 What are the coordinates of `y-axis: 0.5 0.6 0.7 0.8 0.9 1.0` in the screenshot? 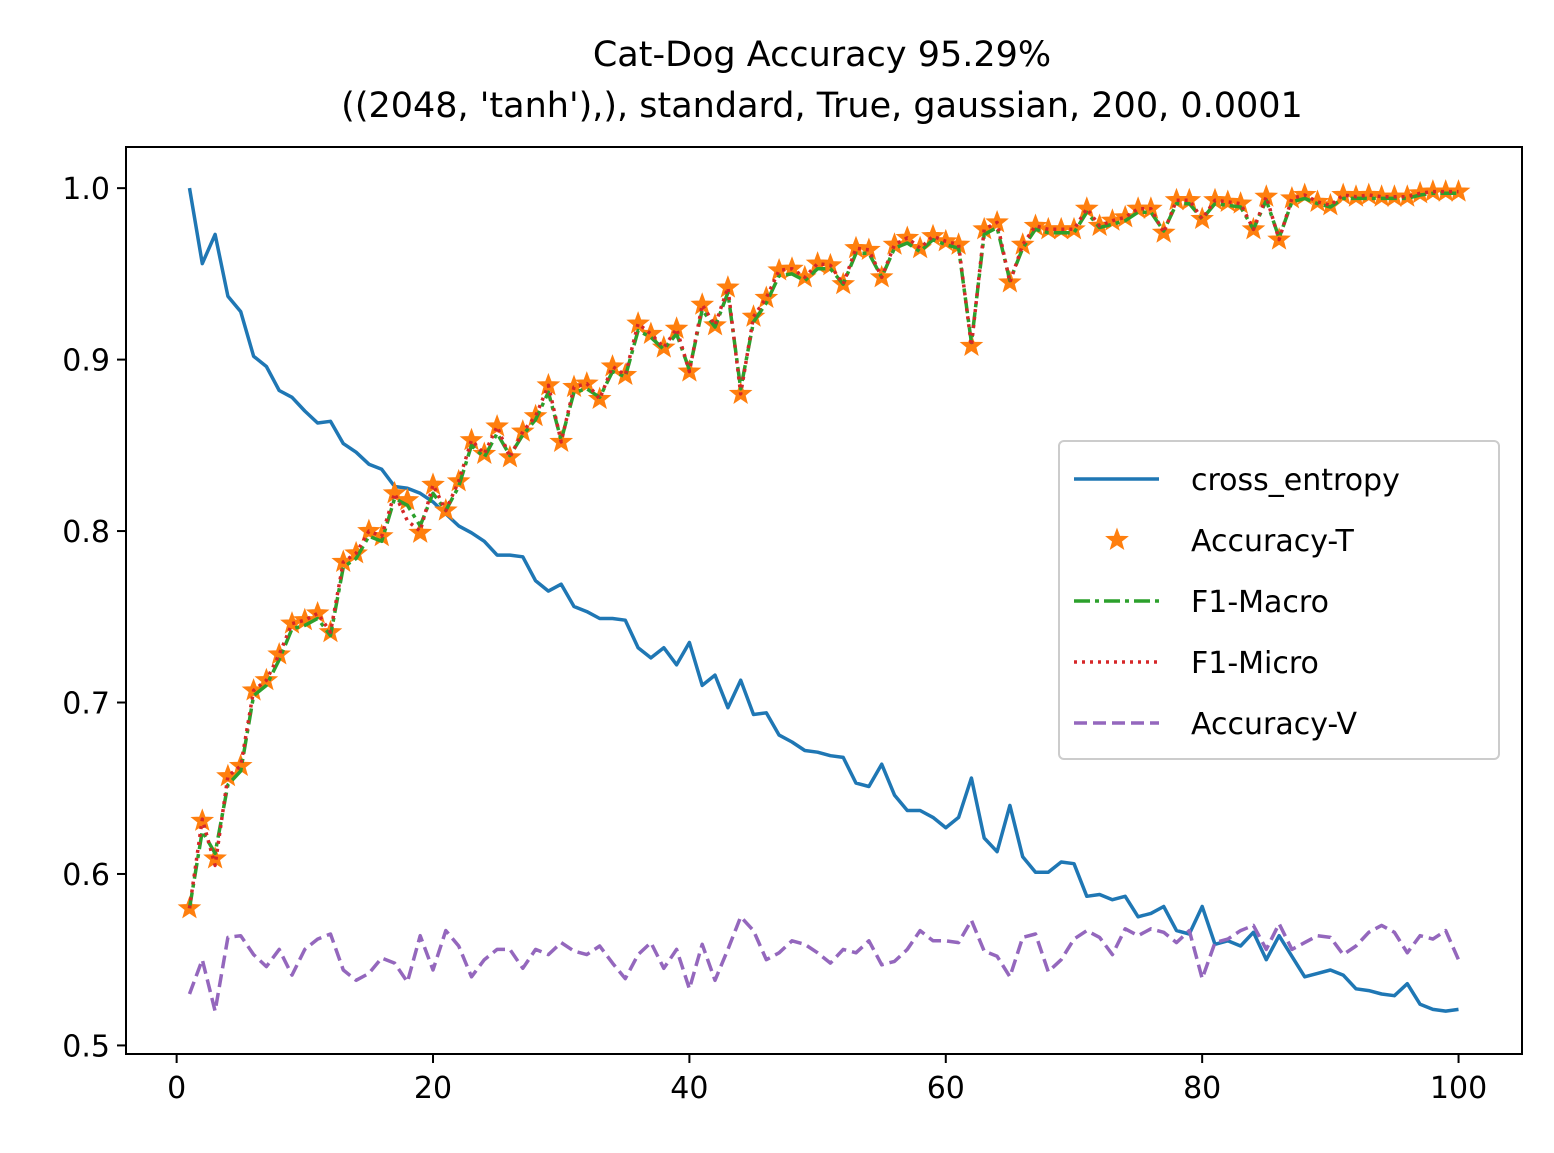 It's located at (94, 618).